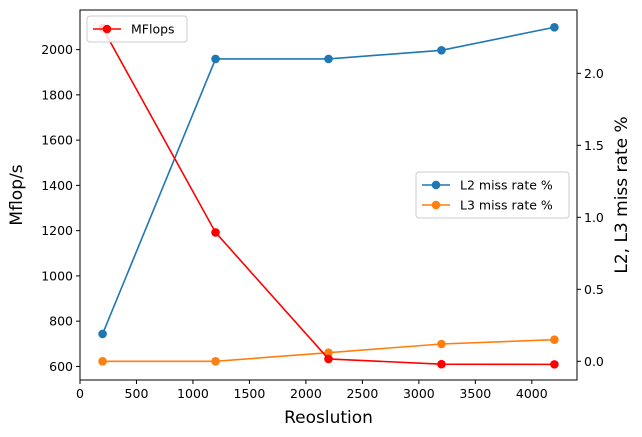 The image size is (642, 437). Describe the element at coordinates (57, 230) in the screenshot. I see `left-y-tick-label: 1200` at that location.